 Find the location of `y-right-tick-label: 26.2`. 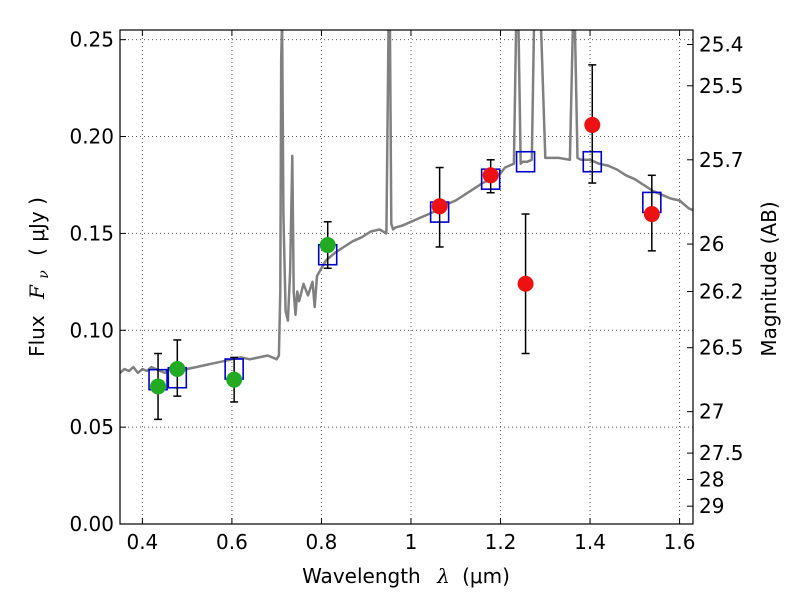

y-right-tick-label: 26.2 is located at coordinates (721, 292).